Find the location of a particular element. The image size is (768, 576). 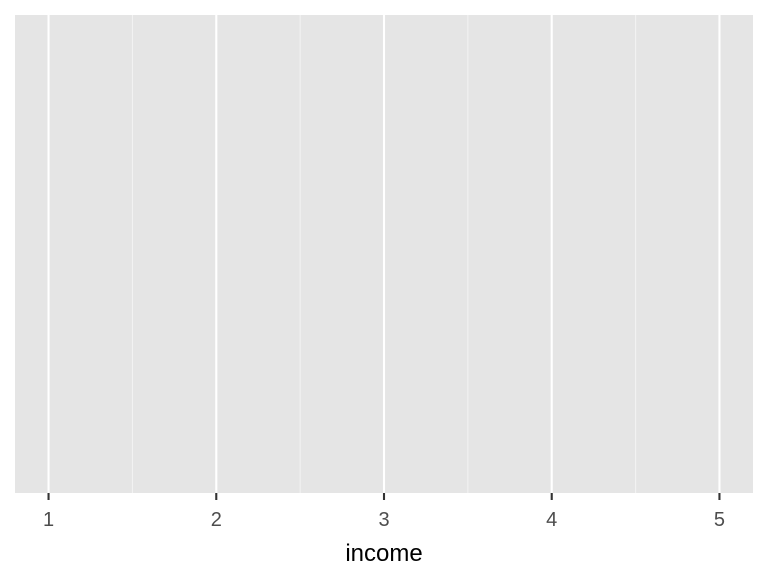

x-axis-tick-labels: 1 2 3 4 5 is located at coordinates (384, 520).